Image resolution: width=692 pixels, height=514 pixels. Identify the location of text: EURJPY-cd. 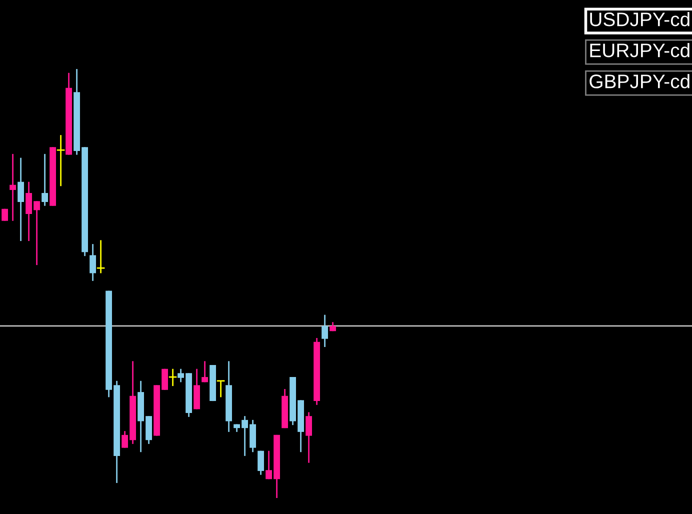
(640, 50).